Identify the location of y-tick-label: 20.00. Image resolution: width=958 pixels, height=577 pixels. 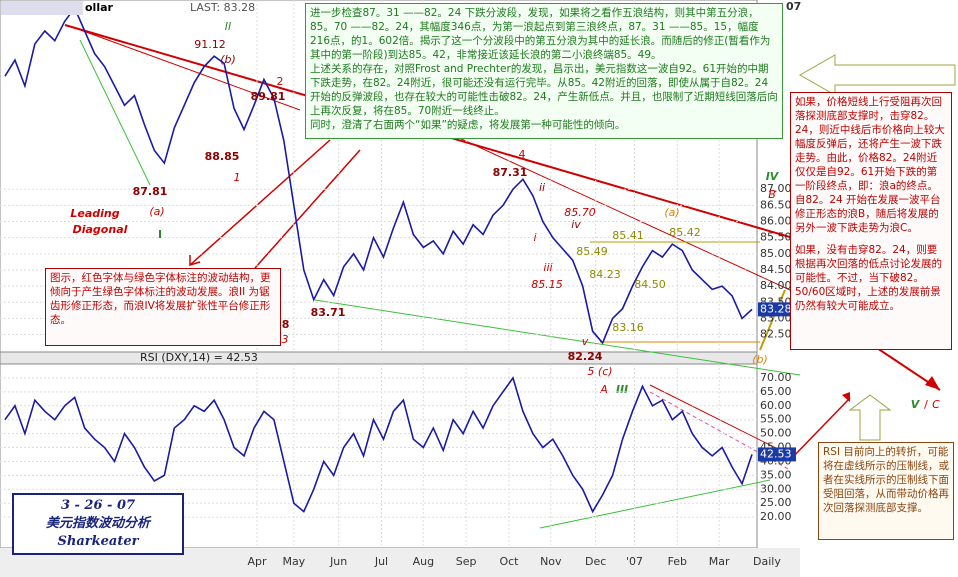
(776, 516).